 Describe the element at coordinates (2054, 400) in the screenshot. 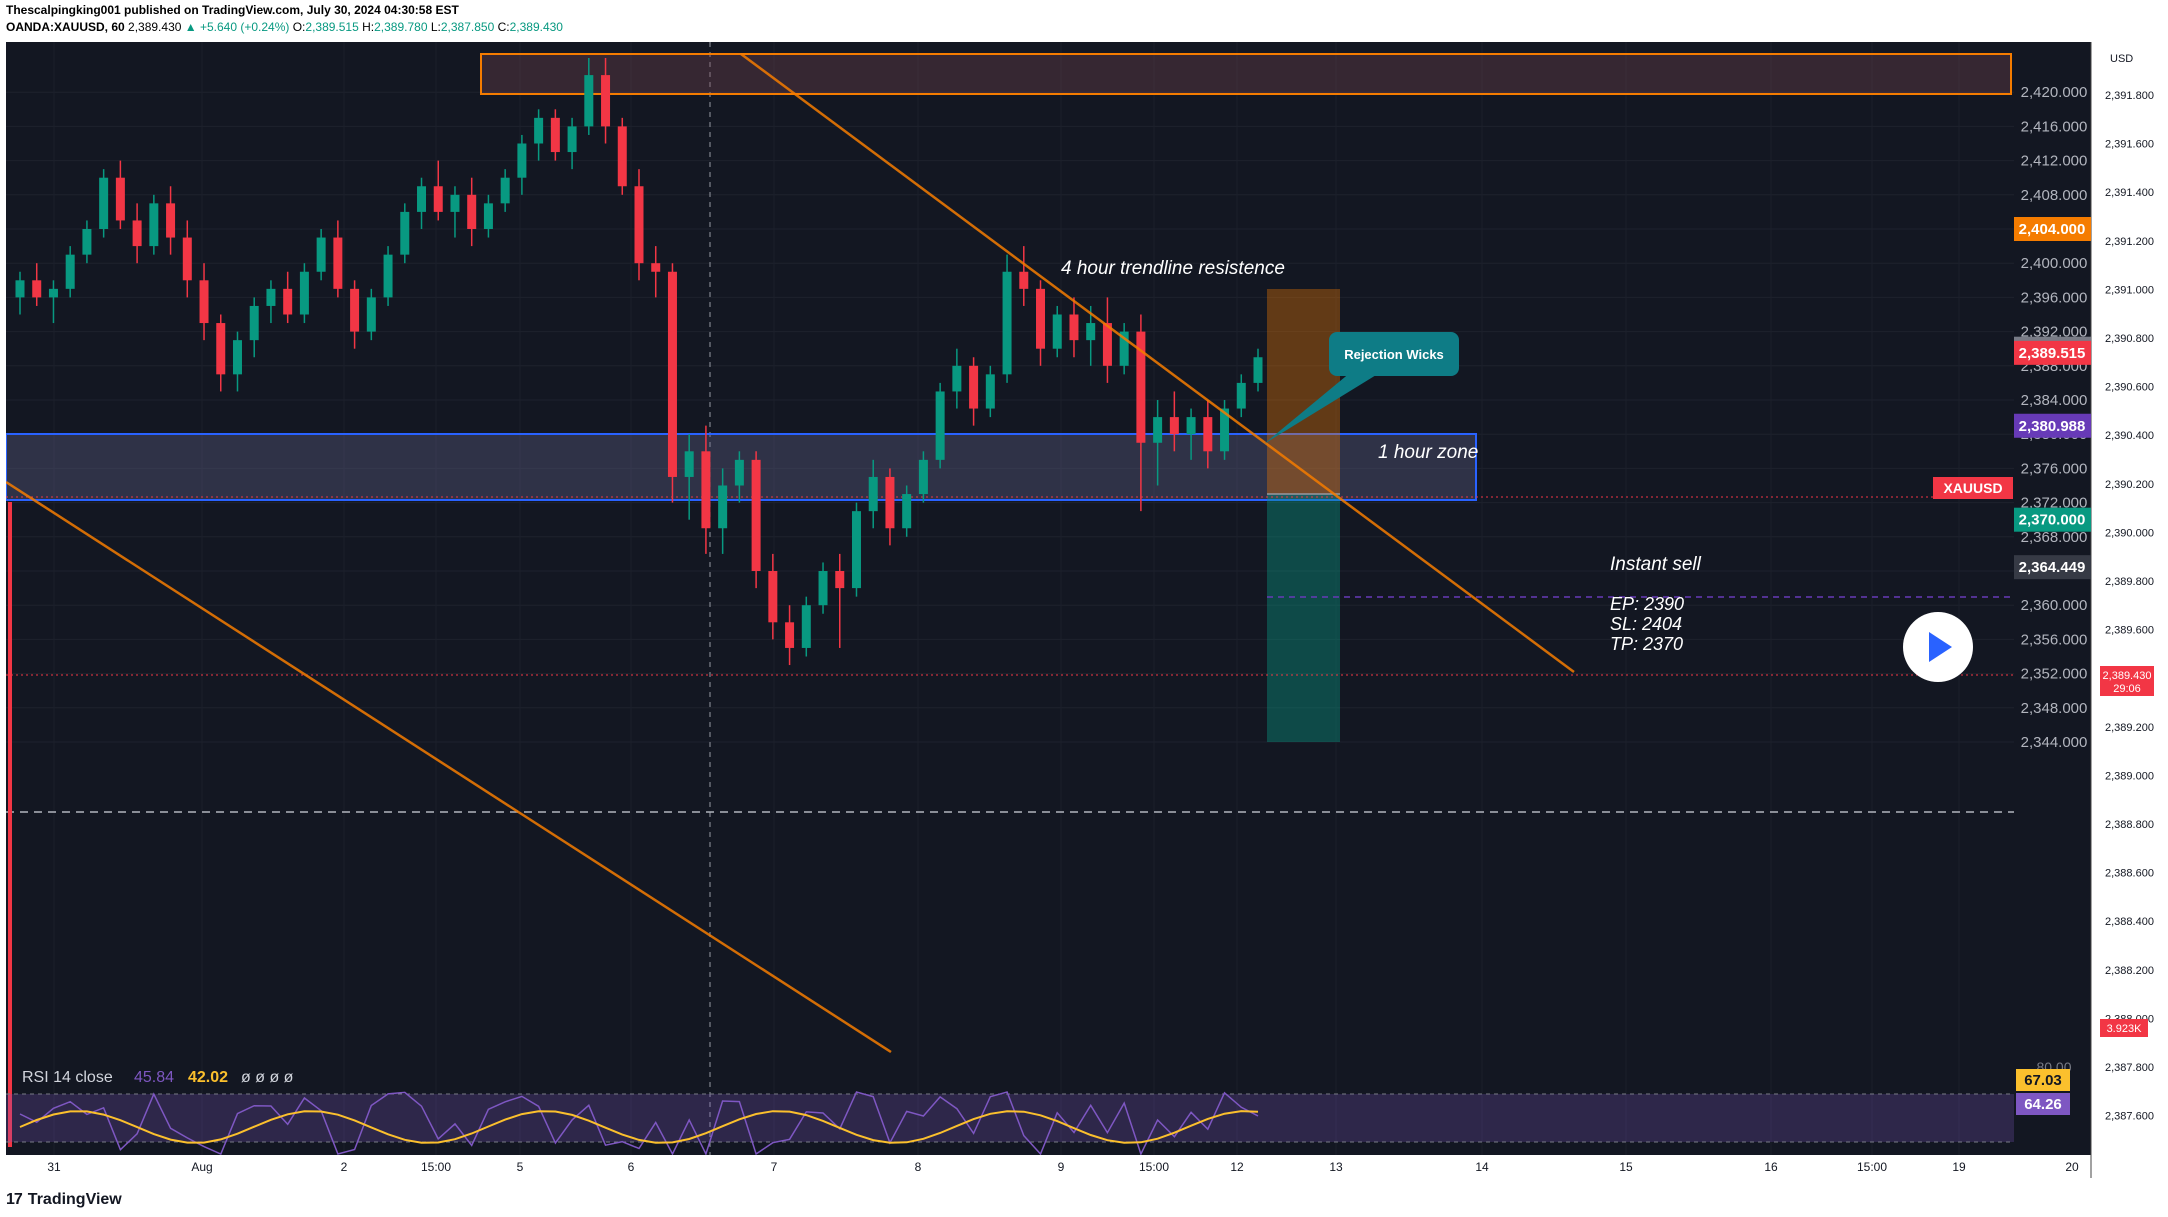

I see `y-tick-label: 2,384.000` at that location.